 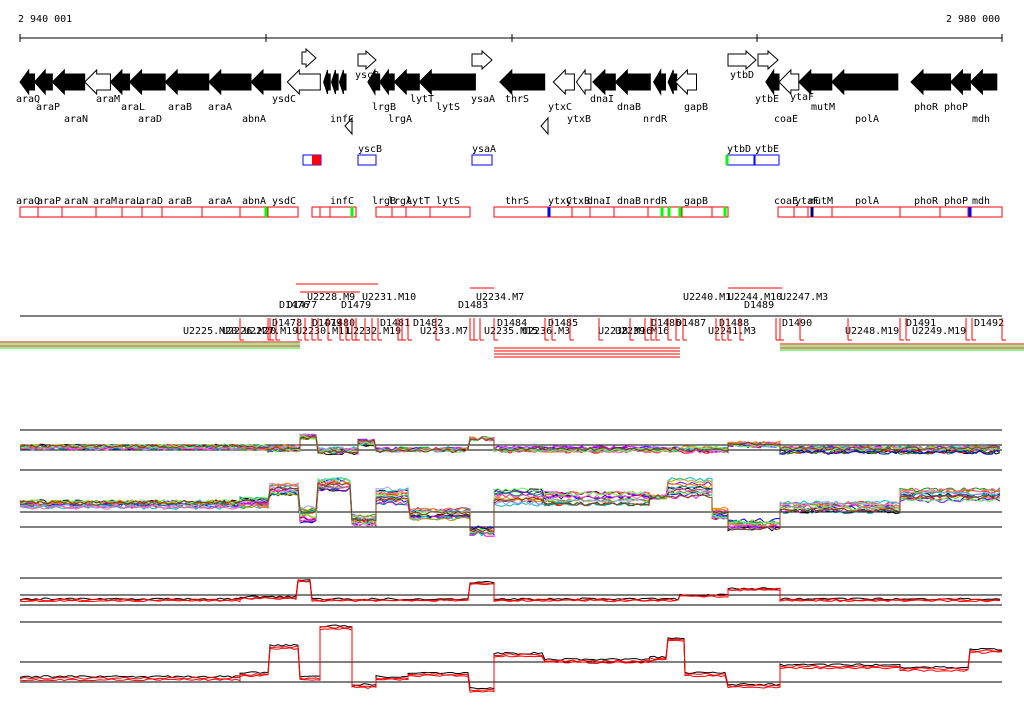 I want to click on feature-bottom-14: D1485, so click(x=563, y=323).